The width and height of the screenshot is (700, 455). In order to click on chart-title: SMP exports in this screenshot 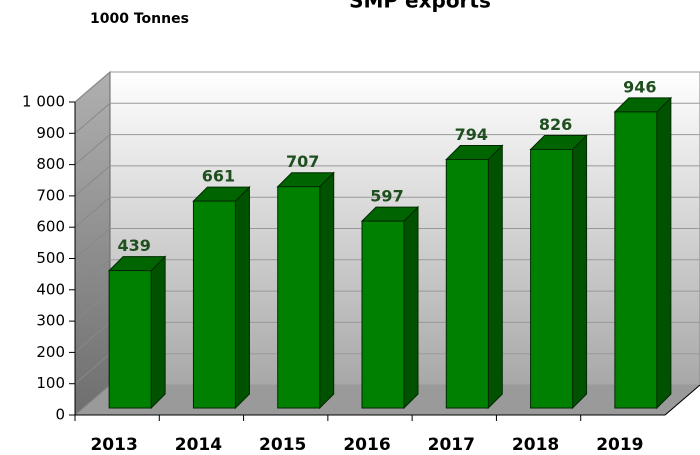, I will do `click(420, 6)`.